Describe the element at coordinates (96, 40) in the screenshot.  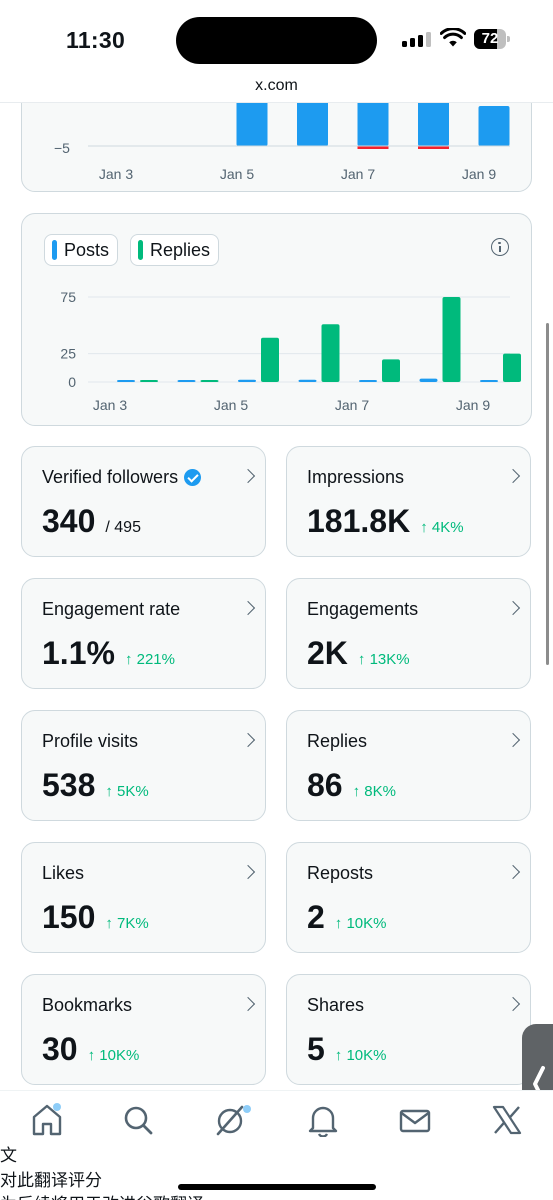
I see `status-time: 11:30` at that location.